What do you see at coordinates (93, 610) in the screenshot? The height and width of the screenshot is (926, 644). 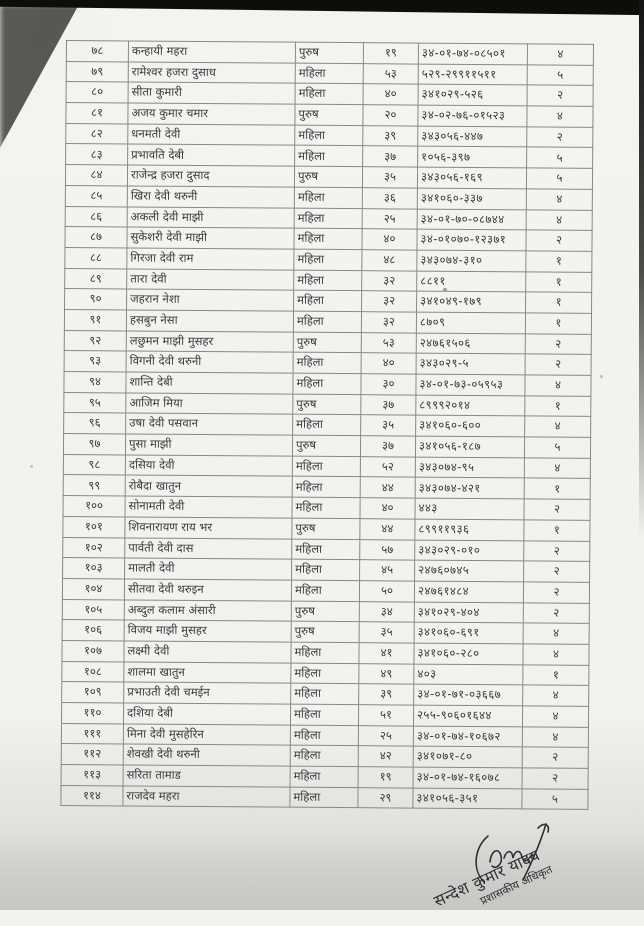 I see `cell-sn: १०५` at bounding box center [93, 610].